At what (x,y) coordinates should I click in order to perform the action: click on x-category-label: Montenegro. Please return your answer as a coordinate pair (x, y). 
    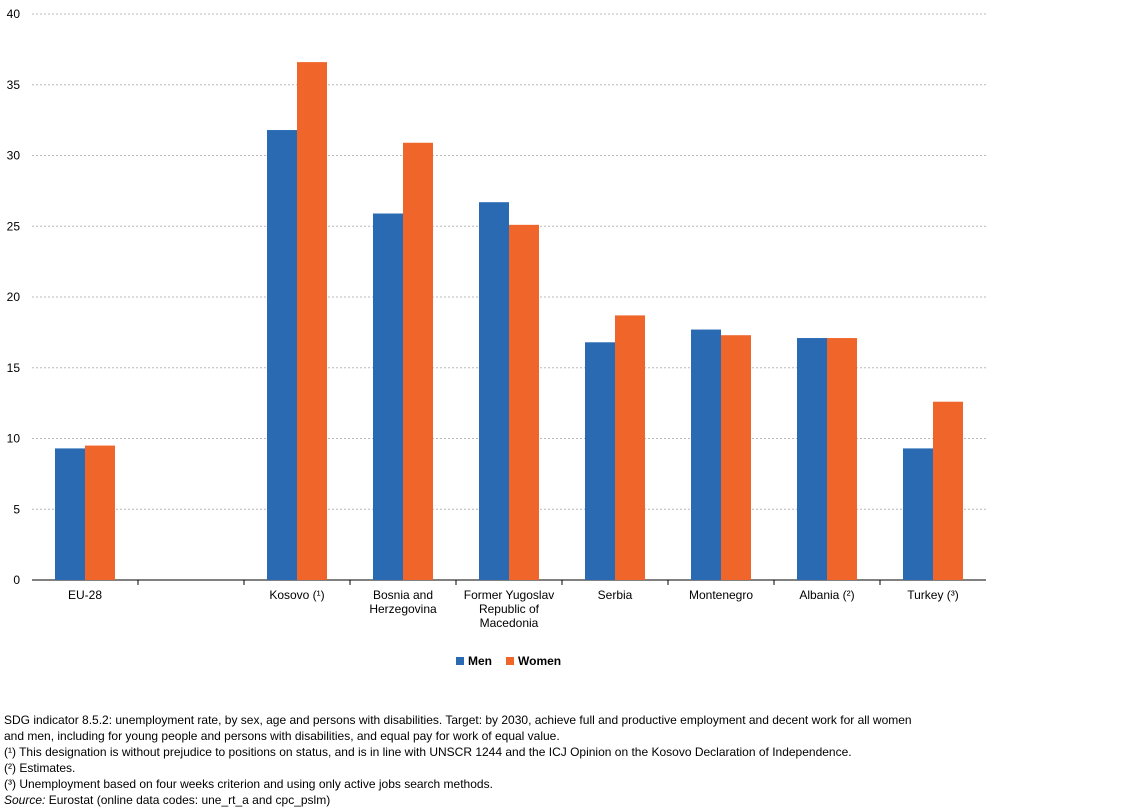
    Looking at the image, I should click on (721, 595).